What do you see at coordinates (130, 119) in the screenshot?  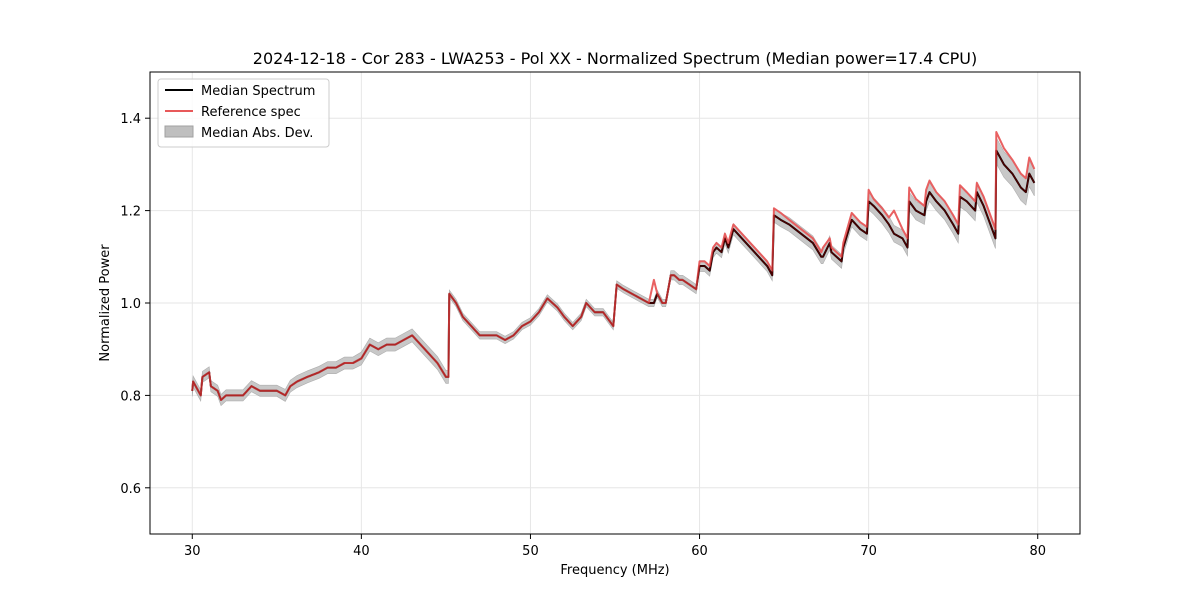 I see `y-tick-label: 1.4` at bounding box center [130, 119].